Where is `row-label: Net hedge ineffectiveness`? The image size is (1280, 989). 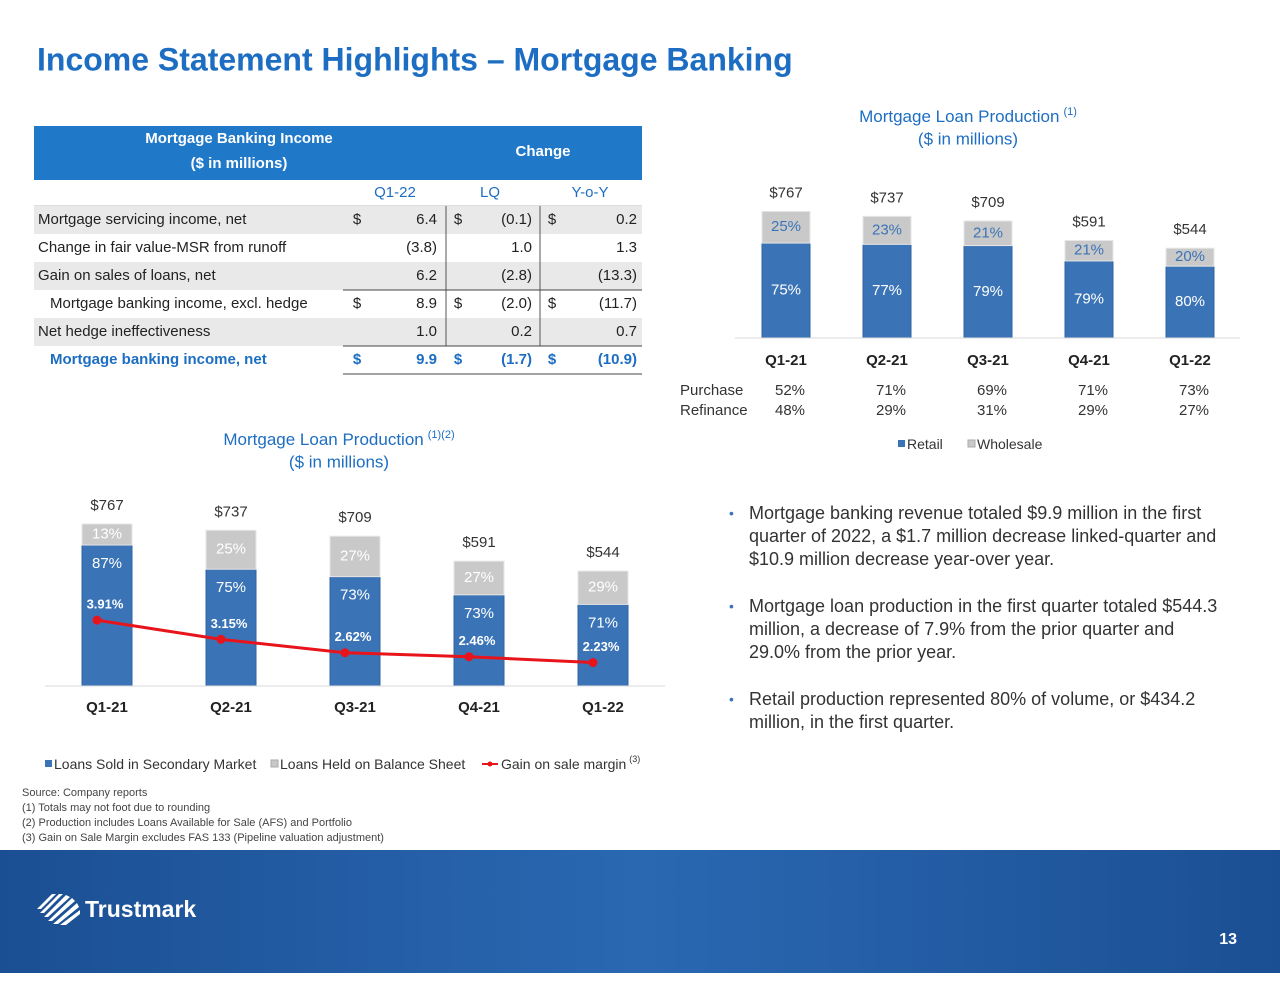
row-label: Net hedge ineffectiveness is located at coordinates (124, 331).